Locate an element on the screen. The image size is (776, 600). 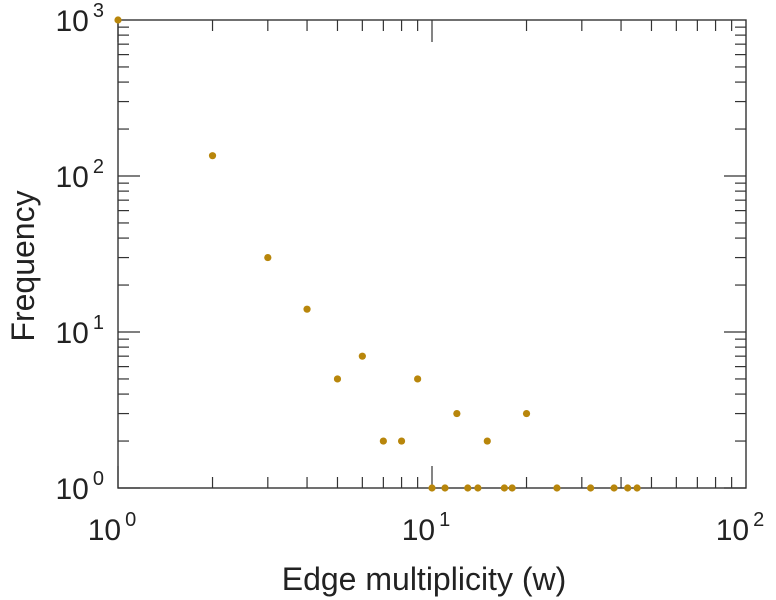
x-tick-label: 10 1 is located at coordinates (426, 528).